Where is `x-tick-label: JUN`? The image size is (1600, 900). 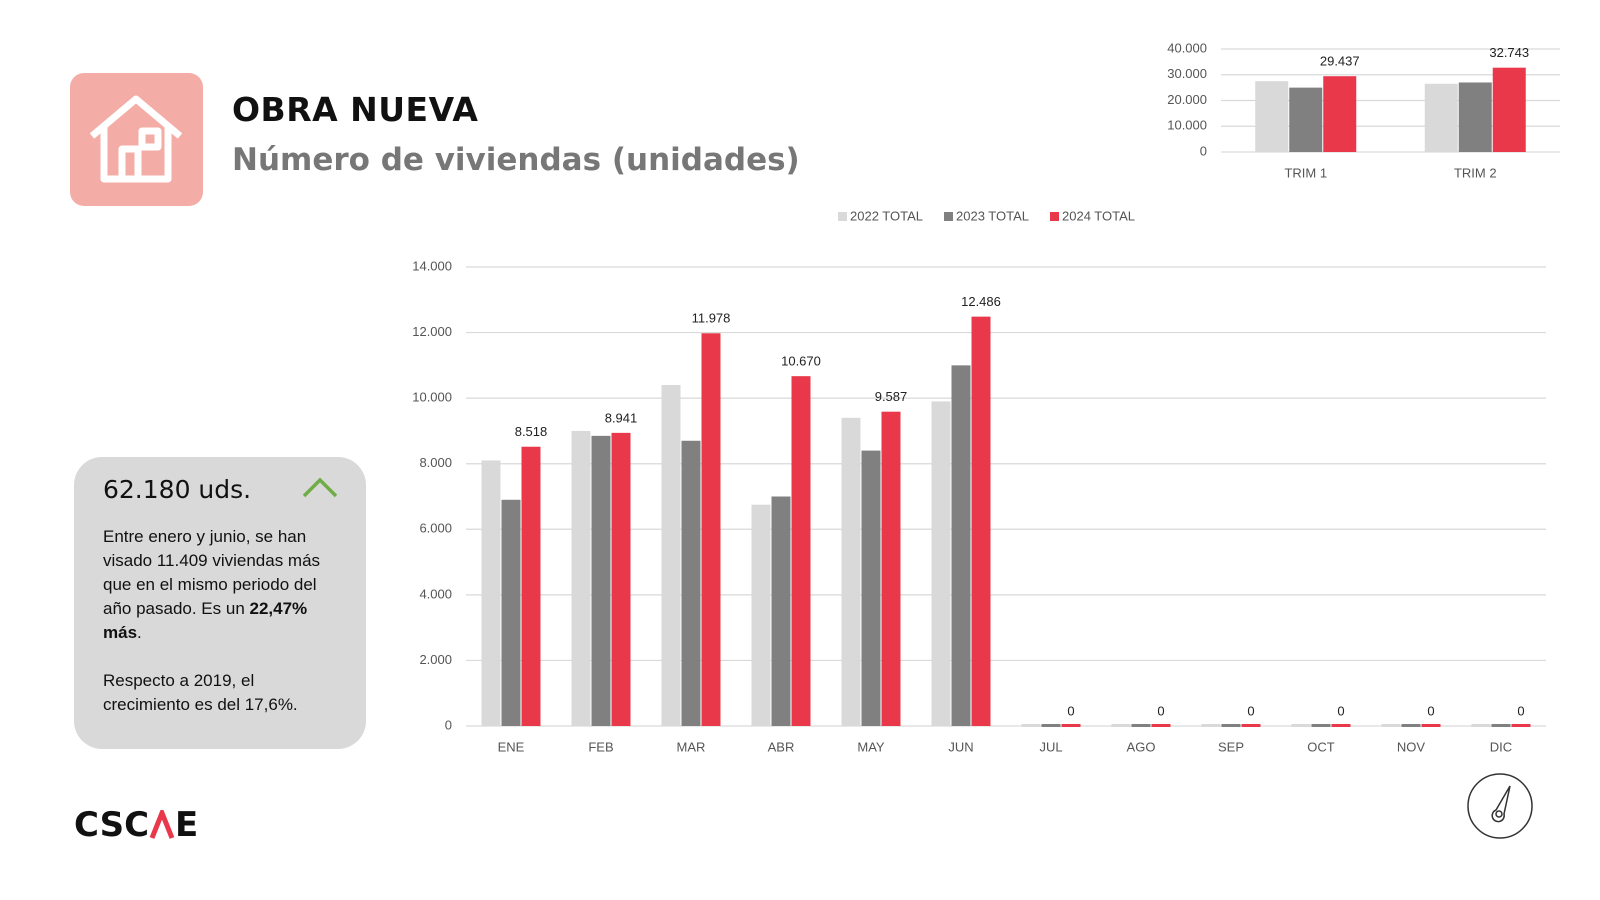
x-tick-label: JUN is located at coordinates (960, 746).